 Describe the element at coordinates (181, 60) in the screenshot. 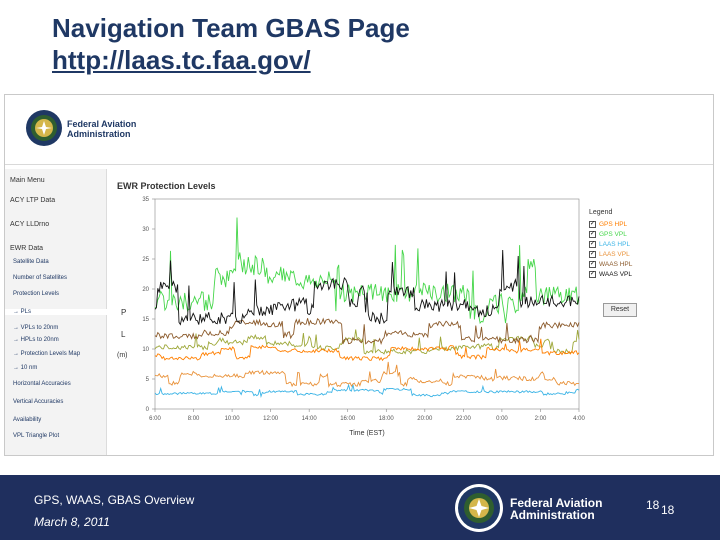

I see `slide-url-link: http://laas.tc.faa.gov/` at that location.